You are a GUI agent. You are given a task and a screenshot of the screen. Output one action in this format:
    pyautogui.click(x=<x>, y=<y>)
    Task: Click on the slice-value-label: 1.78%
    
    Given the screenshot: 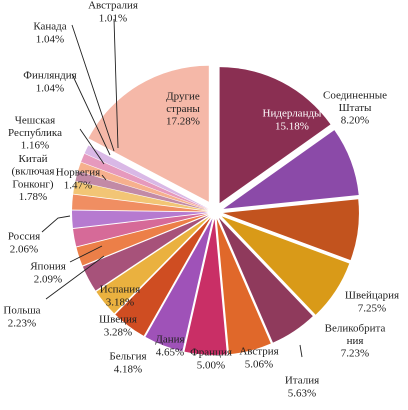 What is the action you would take?
    pyautogui.click(x=33, y=197)
    